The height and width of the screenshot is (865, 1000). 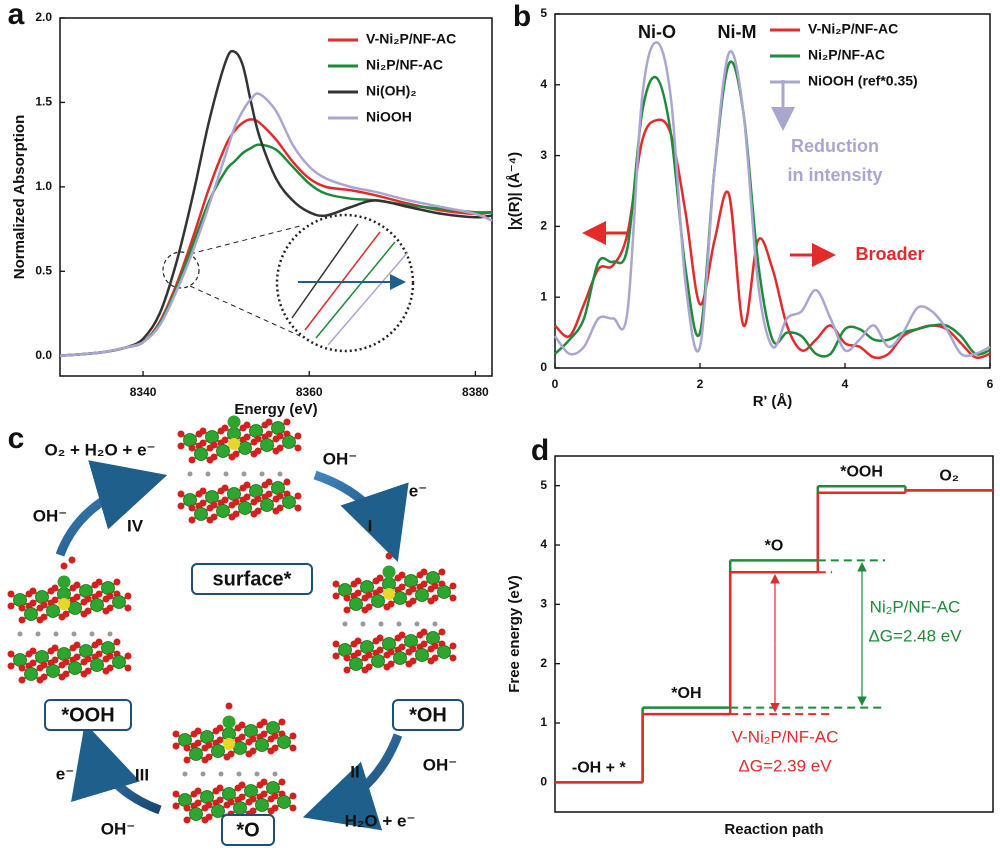 What do you see at coordinates (543, 782) in the screenshot?
I see `y-tick-label: 0` at bounding box center [543, 782].